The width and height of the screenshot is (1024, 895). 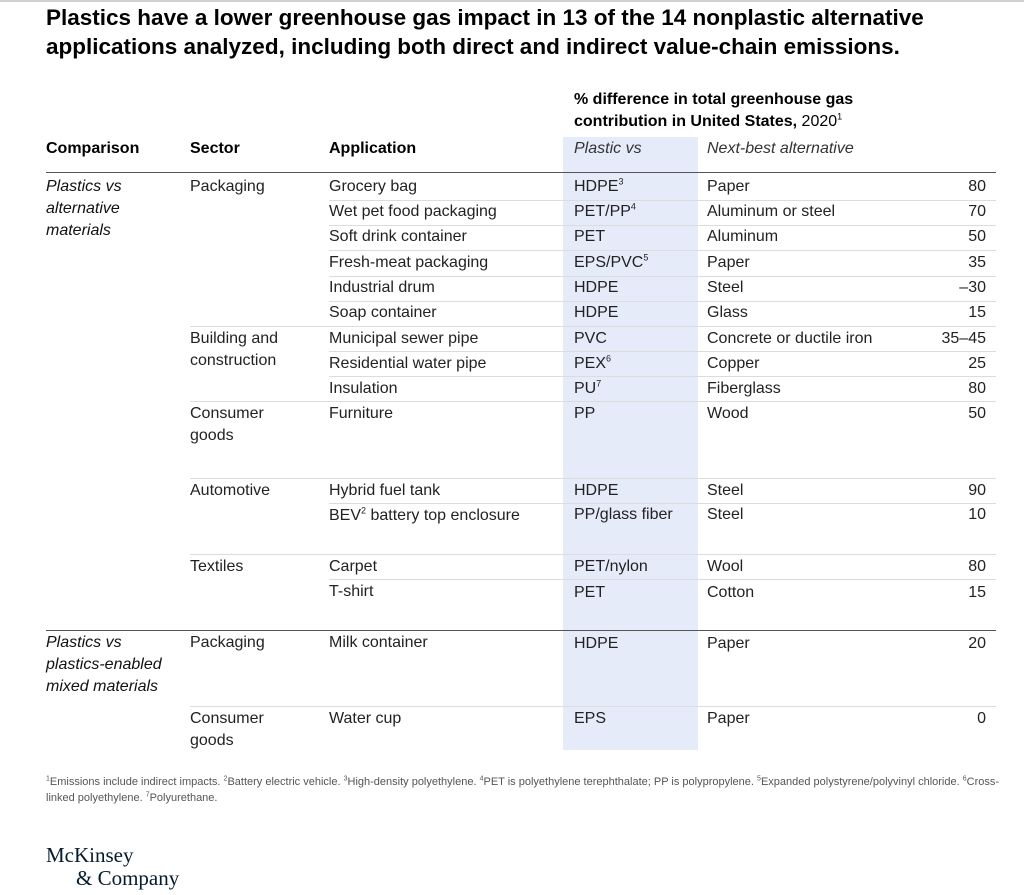 I want to click on value-cell: 90, so click(x=977, y=490).